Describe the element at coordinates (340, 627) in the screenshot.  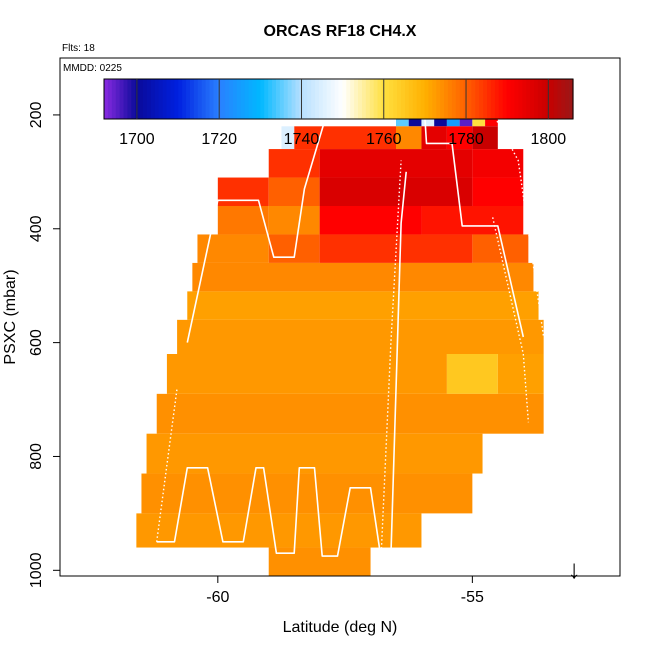
I see `x-axis-label: Latitude (deg N)` at that location.